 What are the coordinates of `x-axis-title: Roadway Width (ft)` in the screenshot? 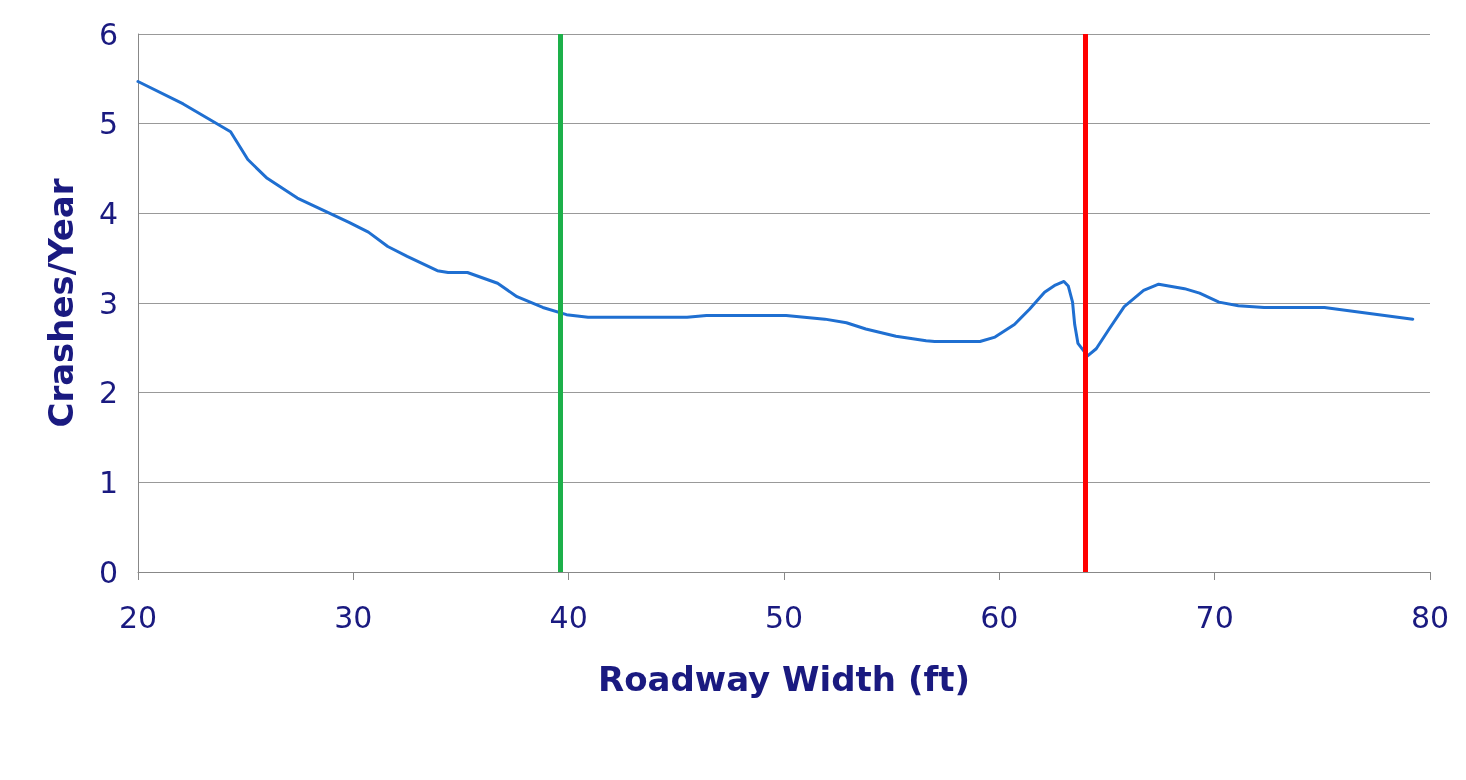 It's located at (784, 679).